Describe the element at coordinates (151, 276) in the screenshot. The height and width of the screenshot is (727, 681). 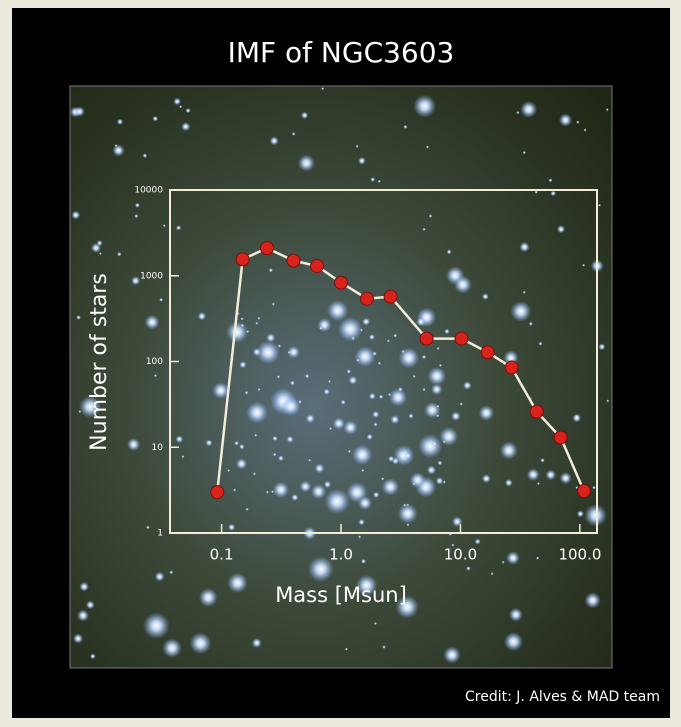
I see `y-tick-label: 1000` at that location.